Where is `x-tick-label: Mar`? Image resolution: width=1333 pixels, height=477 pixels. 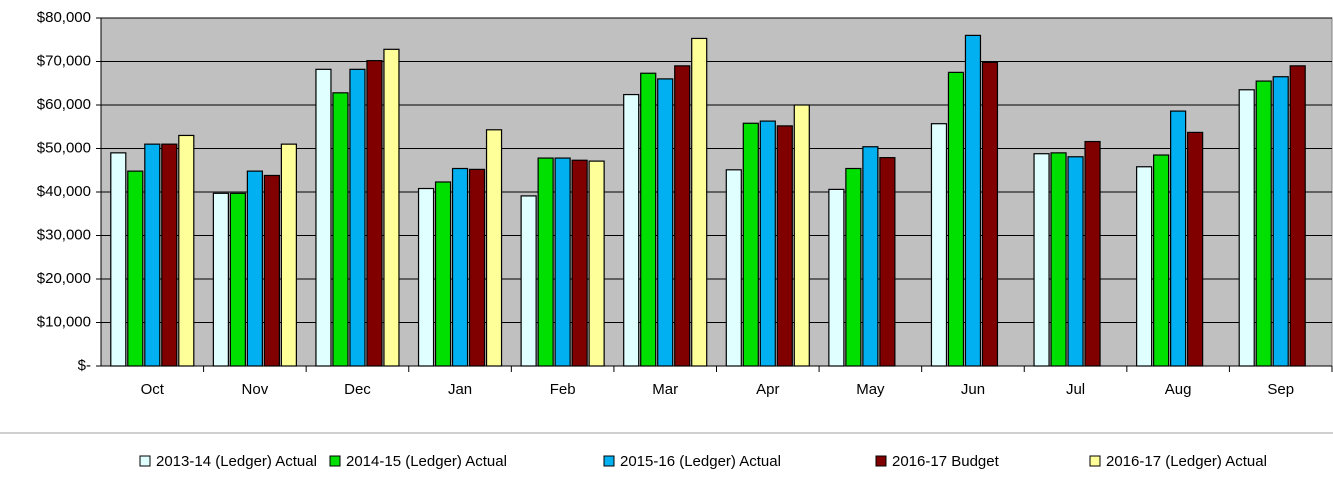 x-tick-label: Mar is located at coordinates (665, 389).